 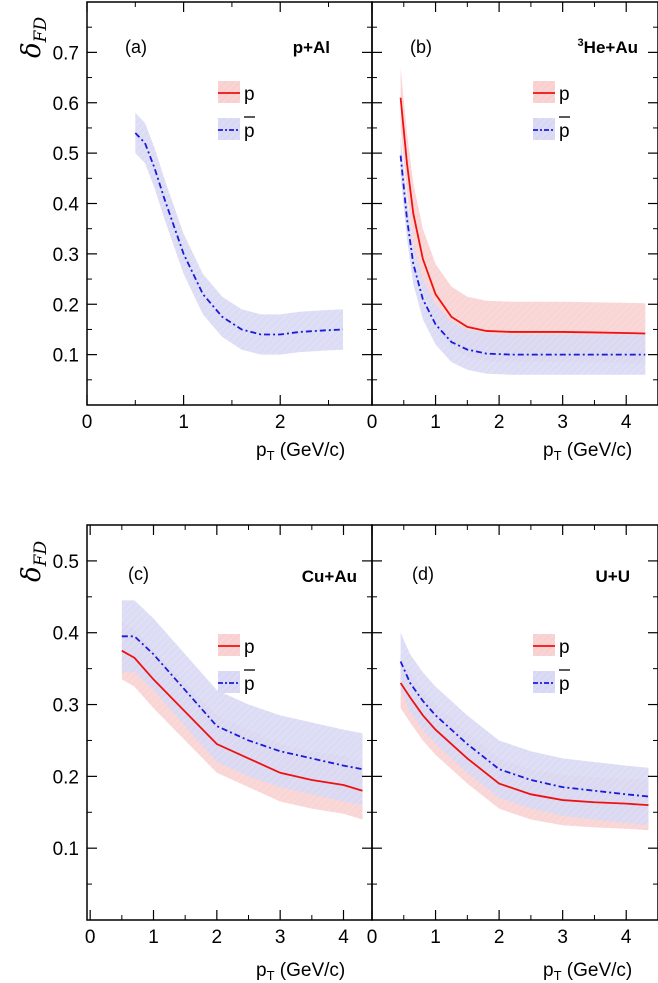 What do you see at coordinates (138, 574) in the screenshot?
I see `panel-label: (c)` at bounding box center [138, 574].